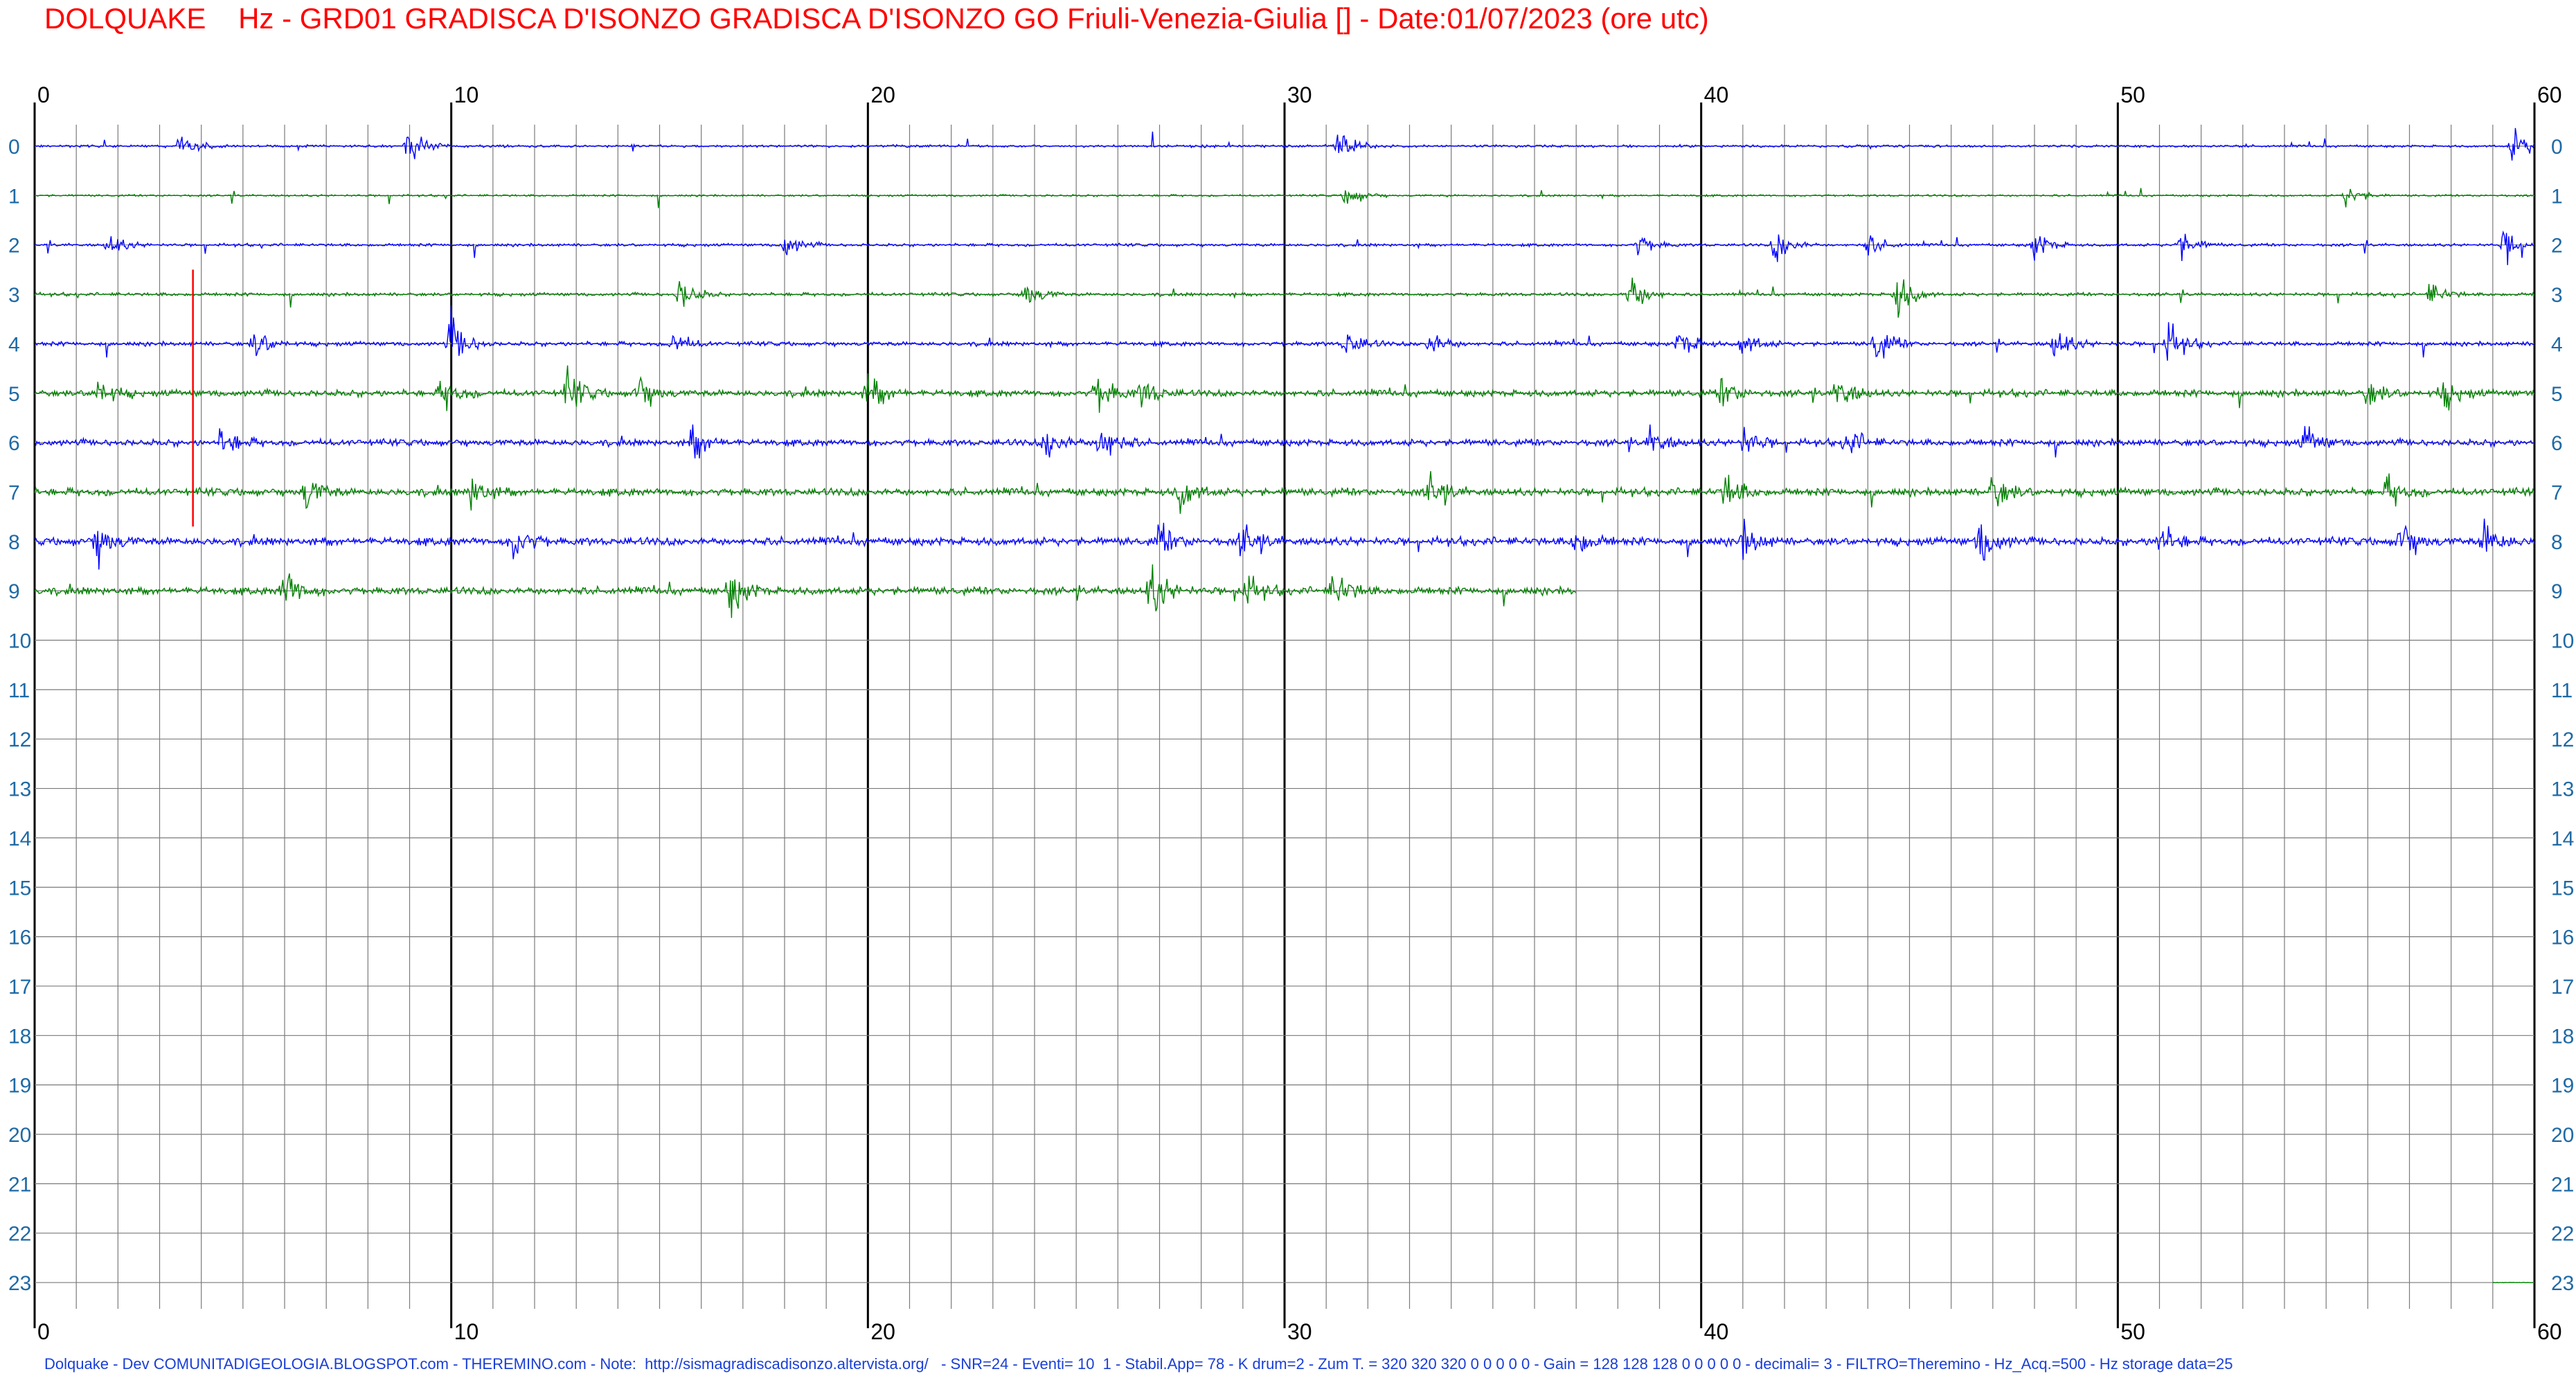 This screenshot has width=2576, height=1385. I want to click on hour-label-left: 20, so click(19, 1135).